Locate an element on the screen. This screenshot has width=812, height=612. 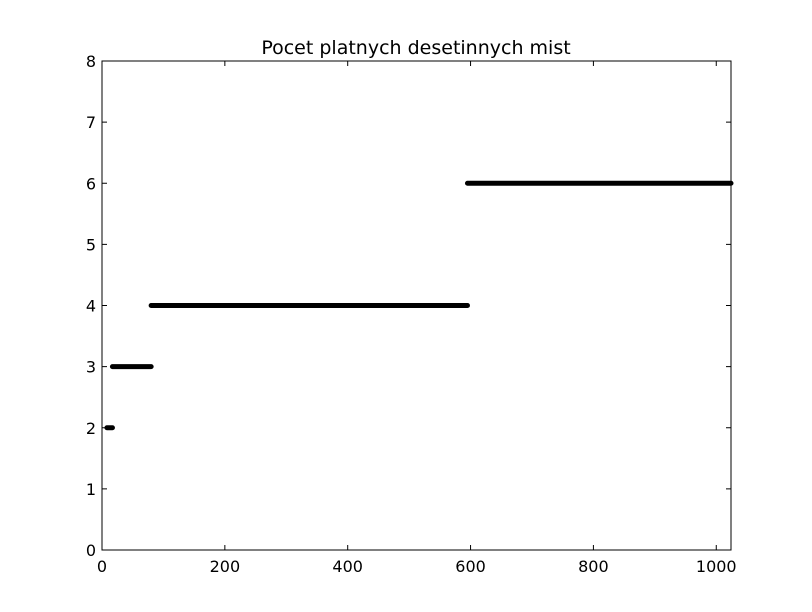
x-tick-label: 200 is located at coordinates (225, 566).